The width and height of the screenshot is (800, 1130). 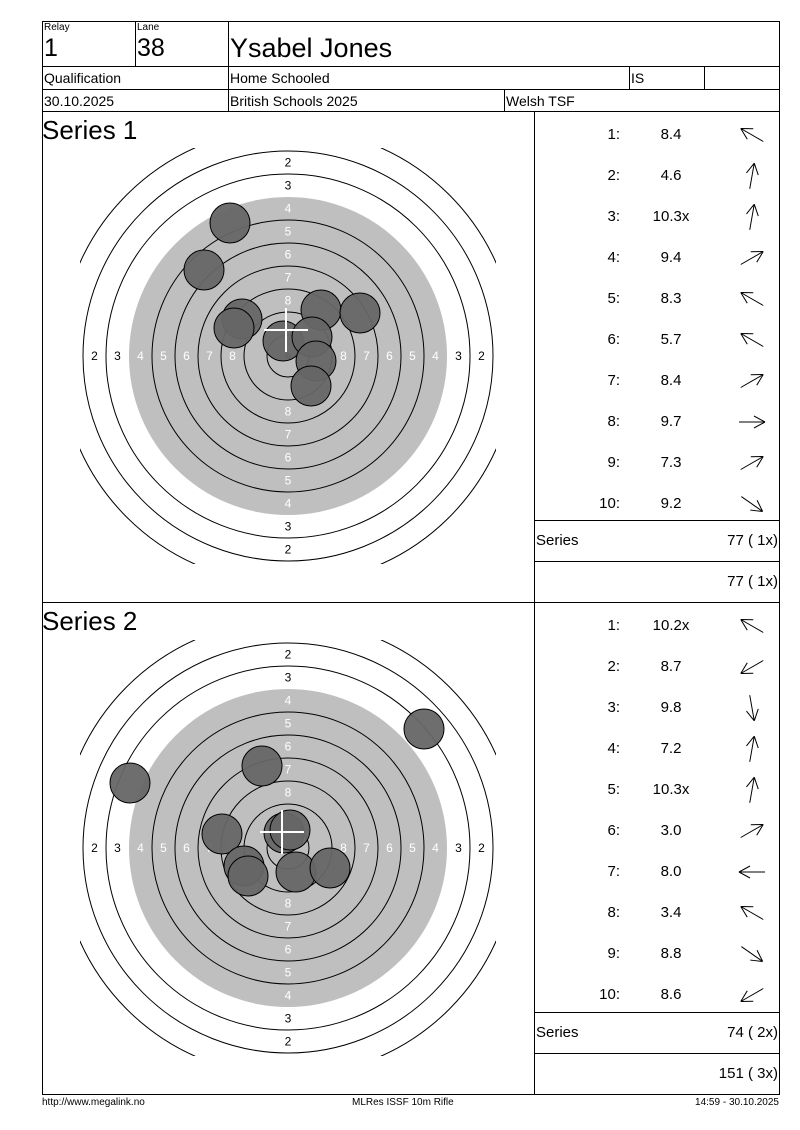 What do you see at coordinates (613, 257) in the screenshot?
I see `shot-number: 4:` at bounding box center [613, 257].